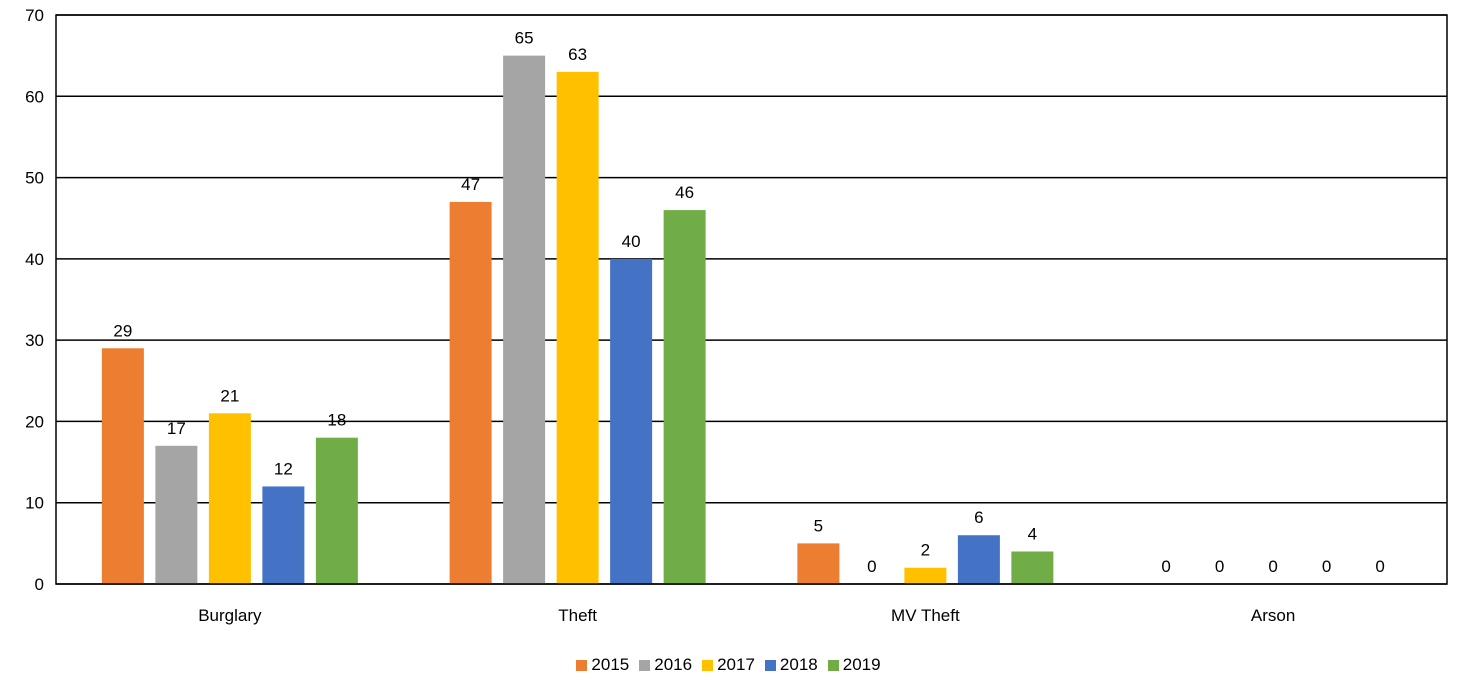 The width and height of the screenshot is (1457, 680). I want to click on y-tick-label: 50, so click(34, 178).